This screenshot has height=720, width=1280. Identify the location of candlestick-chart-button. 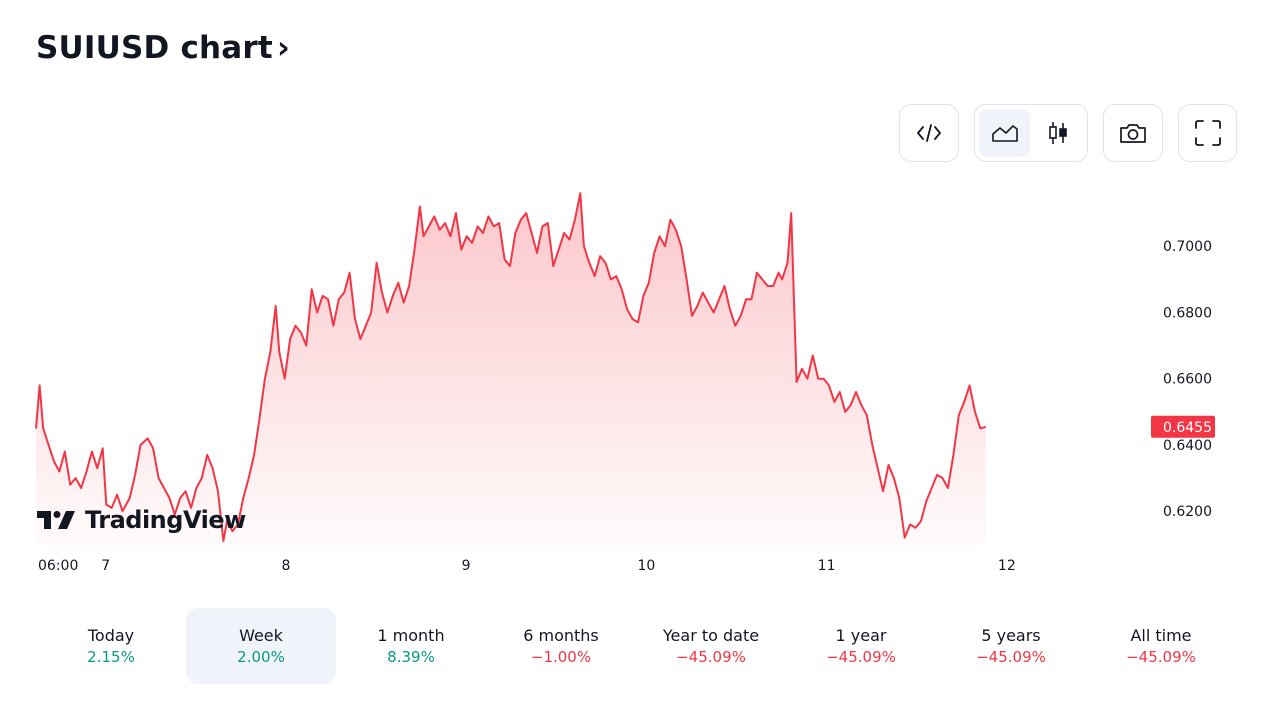
(1057, 133).